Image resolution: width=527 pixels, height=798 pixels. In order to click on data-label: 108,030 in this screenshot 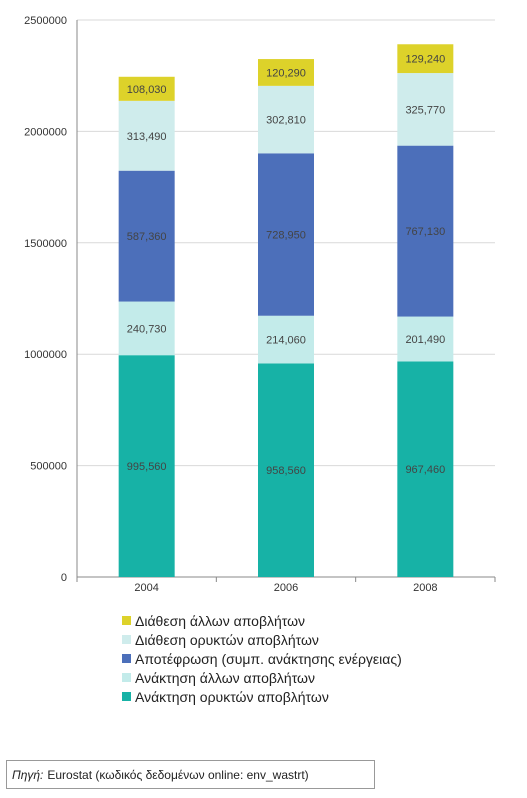, I will do `click(147, 90)`.